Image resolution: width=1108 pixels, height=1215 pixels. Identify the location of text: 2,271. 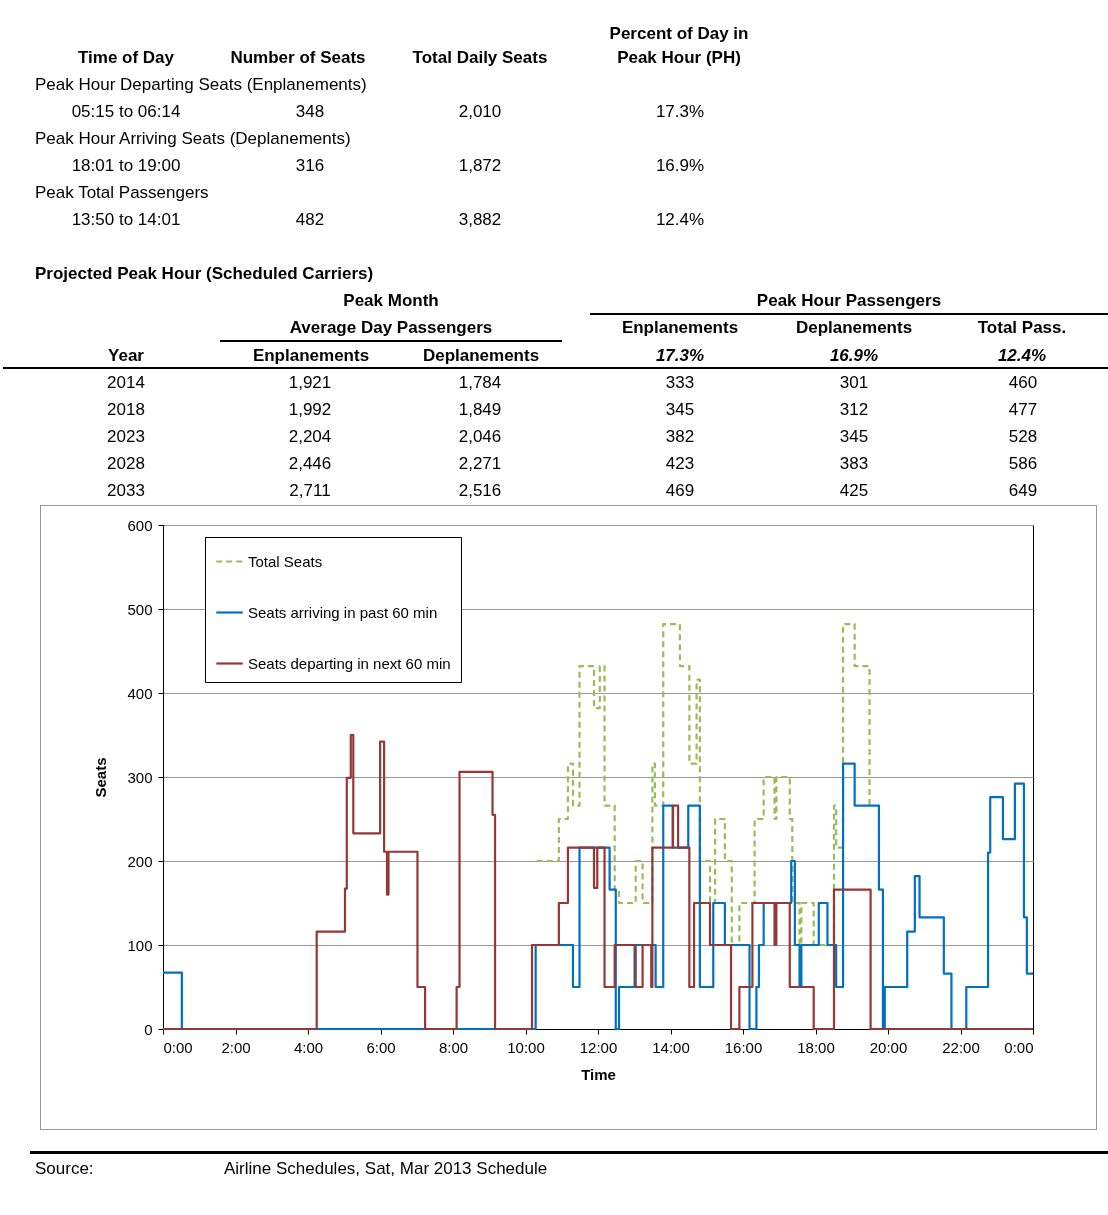
(480, 464).